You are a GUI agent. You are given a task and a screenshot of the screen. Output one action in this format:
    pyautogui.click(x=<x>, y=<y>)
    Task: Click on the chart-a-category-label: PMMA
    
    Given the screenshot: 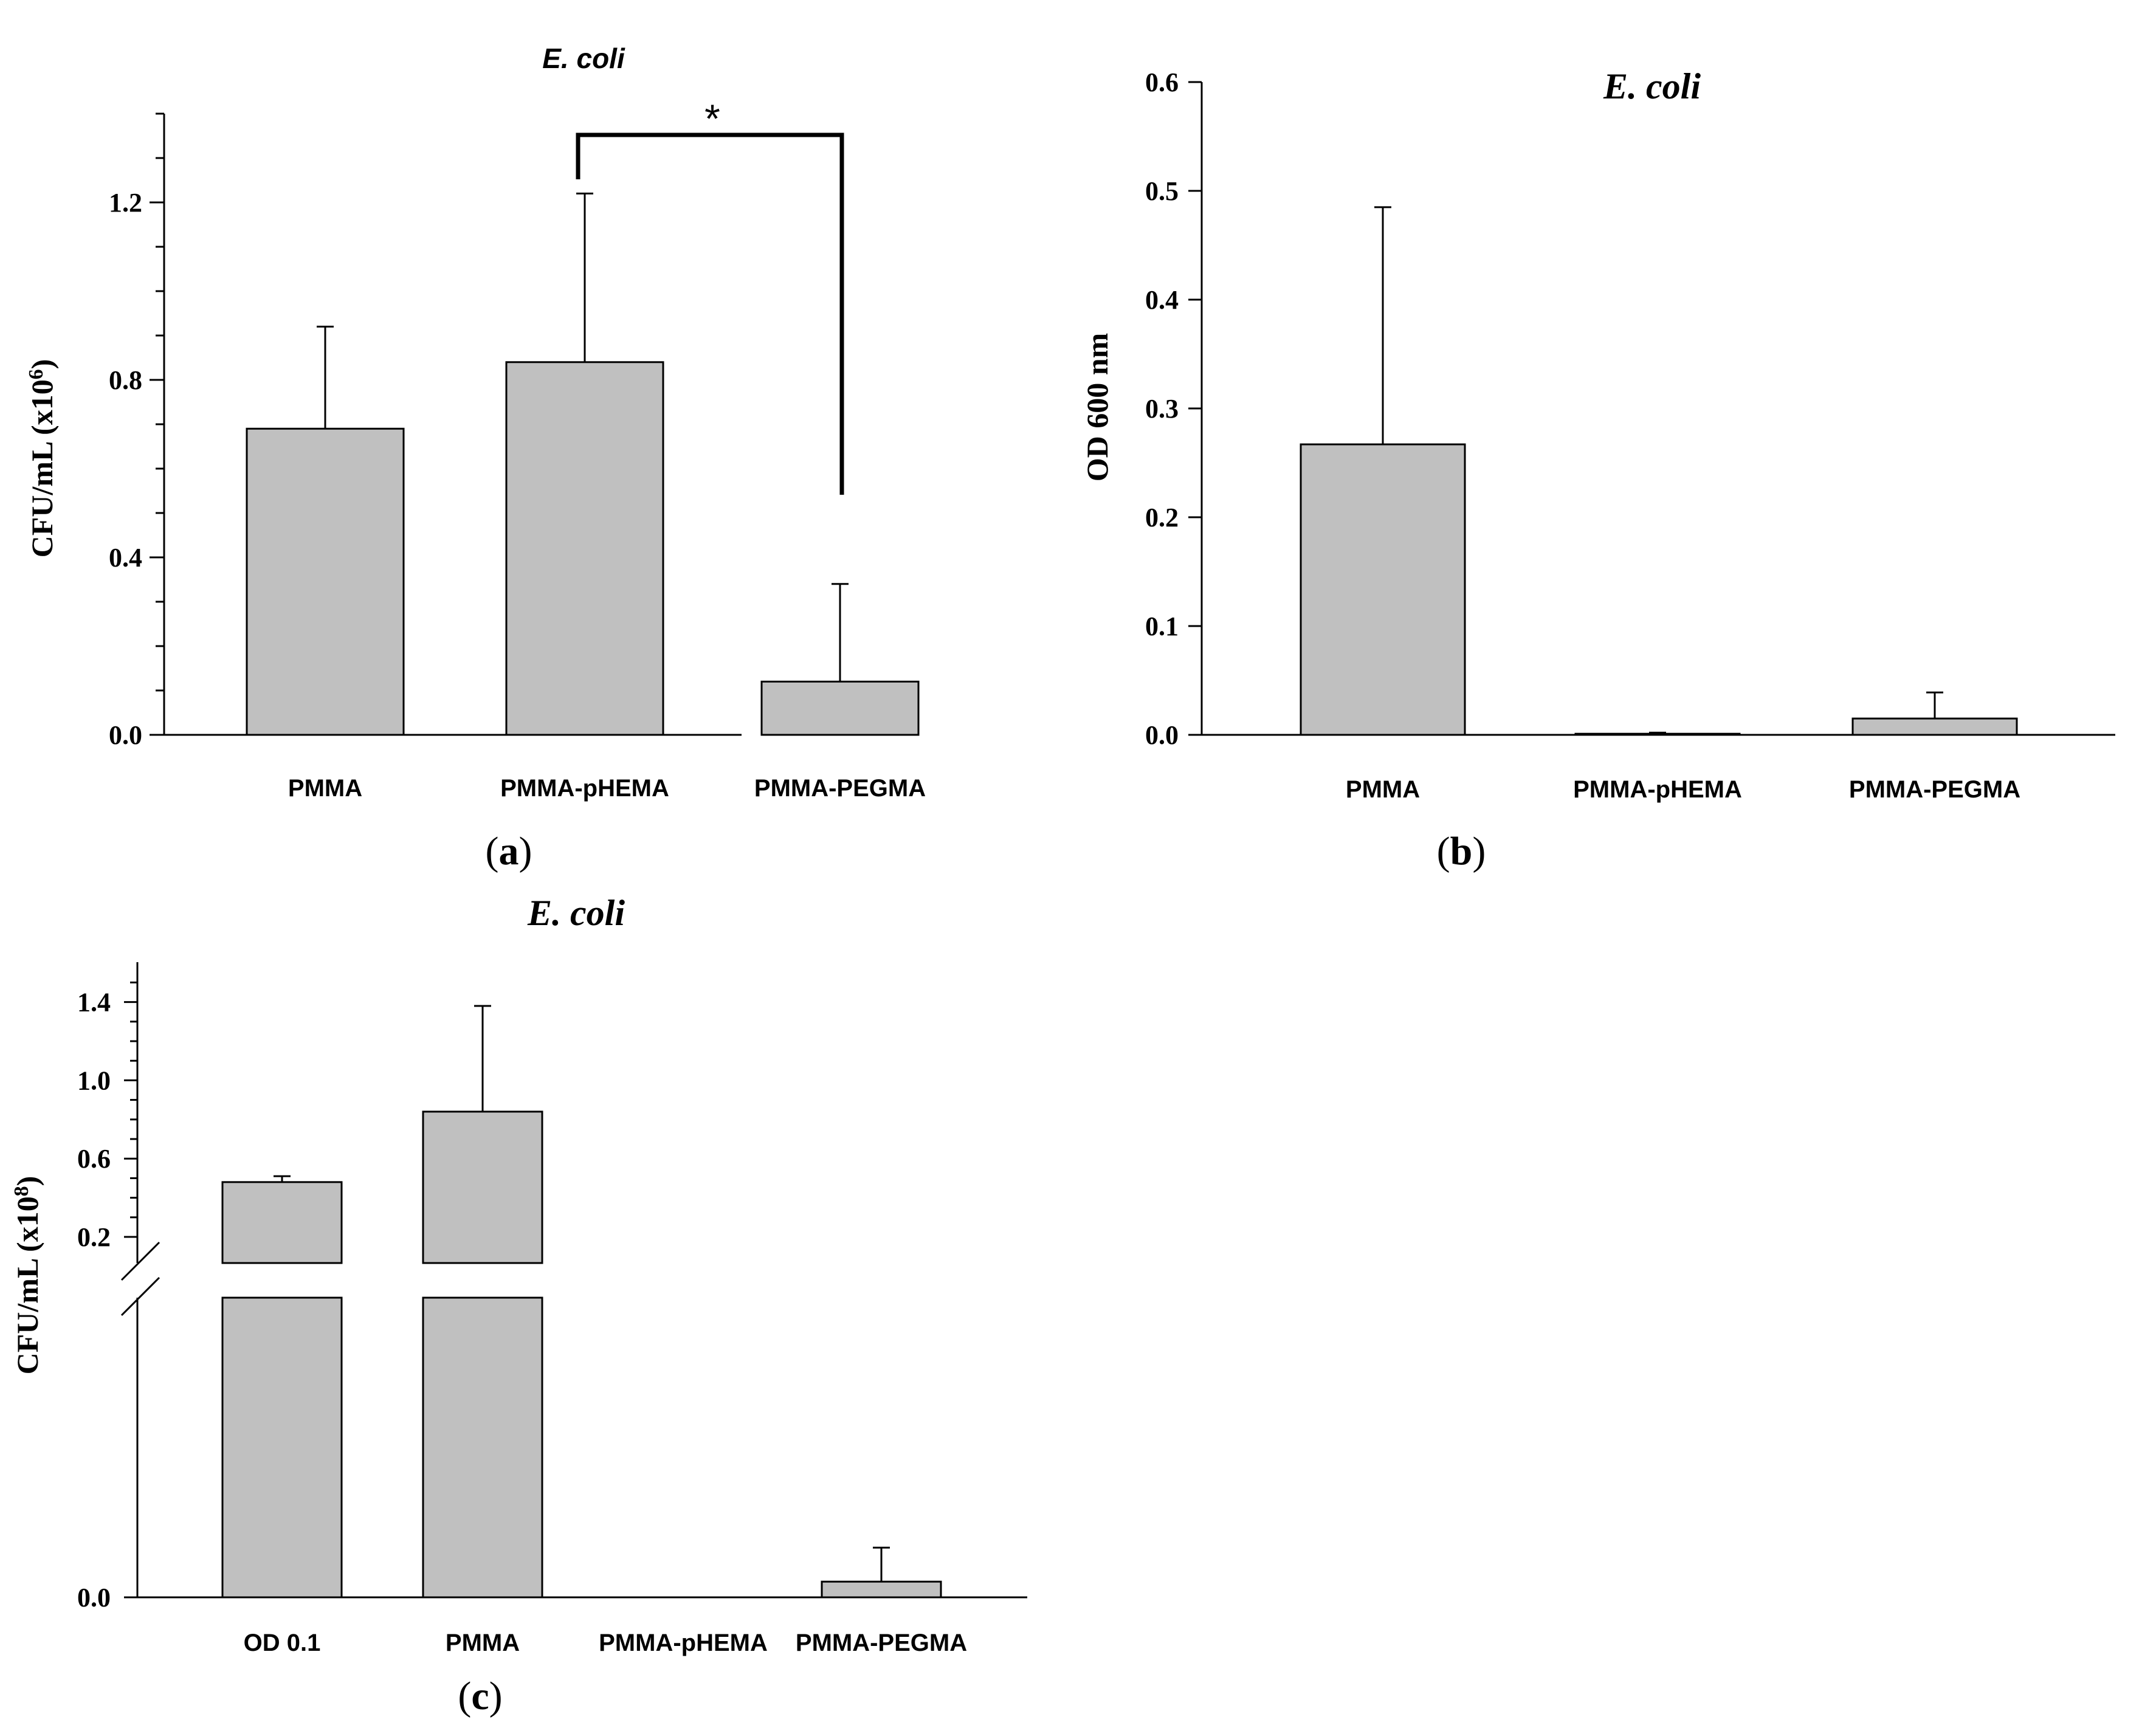 What is the action you would take?
    pyautogui.click(x=325, y=788)
    